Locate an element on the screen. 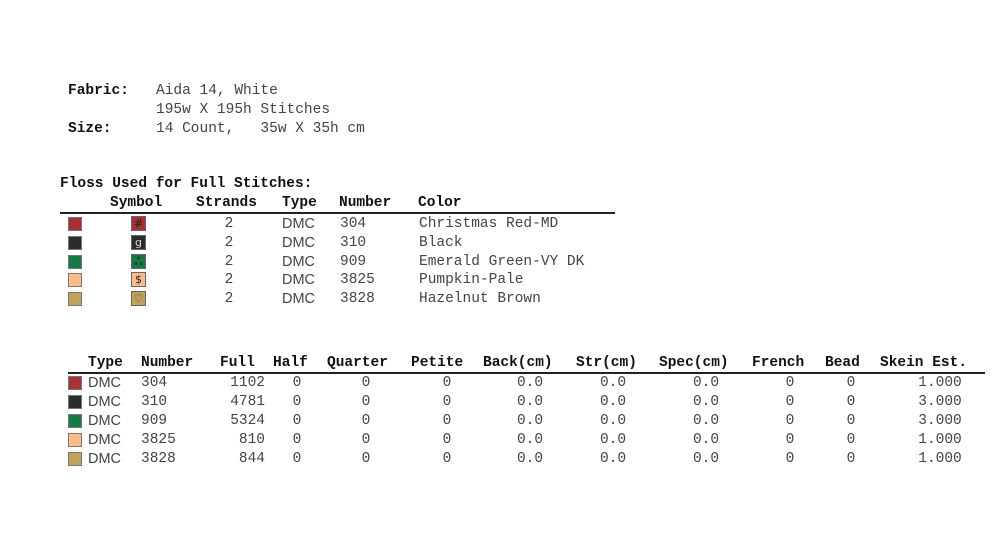 The width and height of the screenshot is (1005, 560). size-label: Size: is located at coordinates (90, 129).